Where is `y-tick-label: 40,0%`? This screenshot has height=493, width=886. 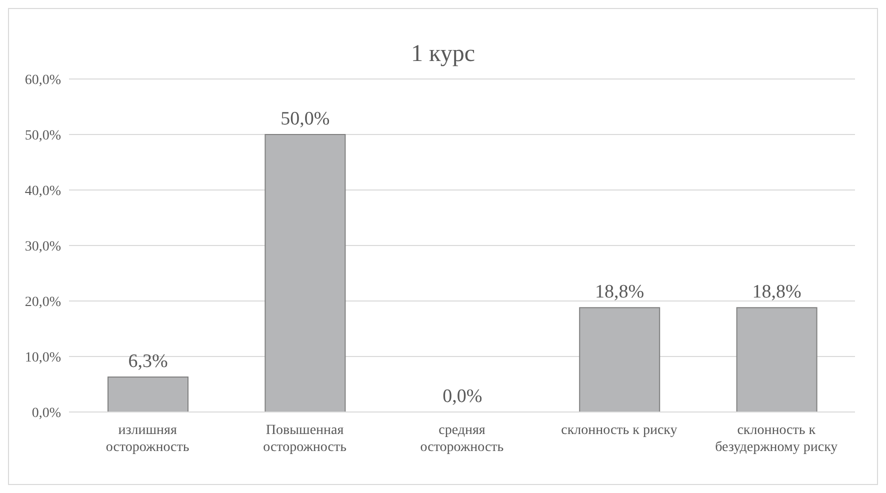 y-tick-label: 40,0% is located at coordinates (43, 191).